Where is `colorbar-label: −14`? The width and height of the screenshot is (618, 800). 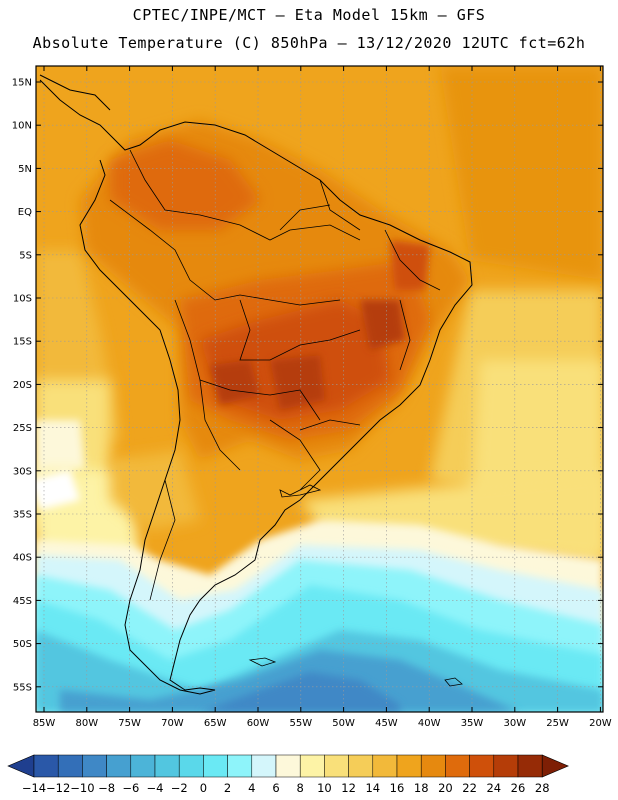 colorbar-label: −14 is located at coordinates (34, 788).